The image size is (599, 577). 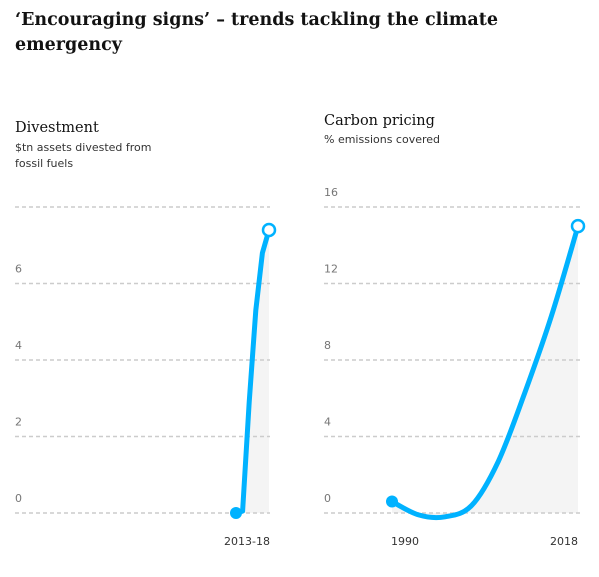 What do you see at coordinates (331, 269) in the screenshot?
I see `carbon-pricing-ytick-label: 12` at bounding box center [331, 269].